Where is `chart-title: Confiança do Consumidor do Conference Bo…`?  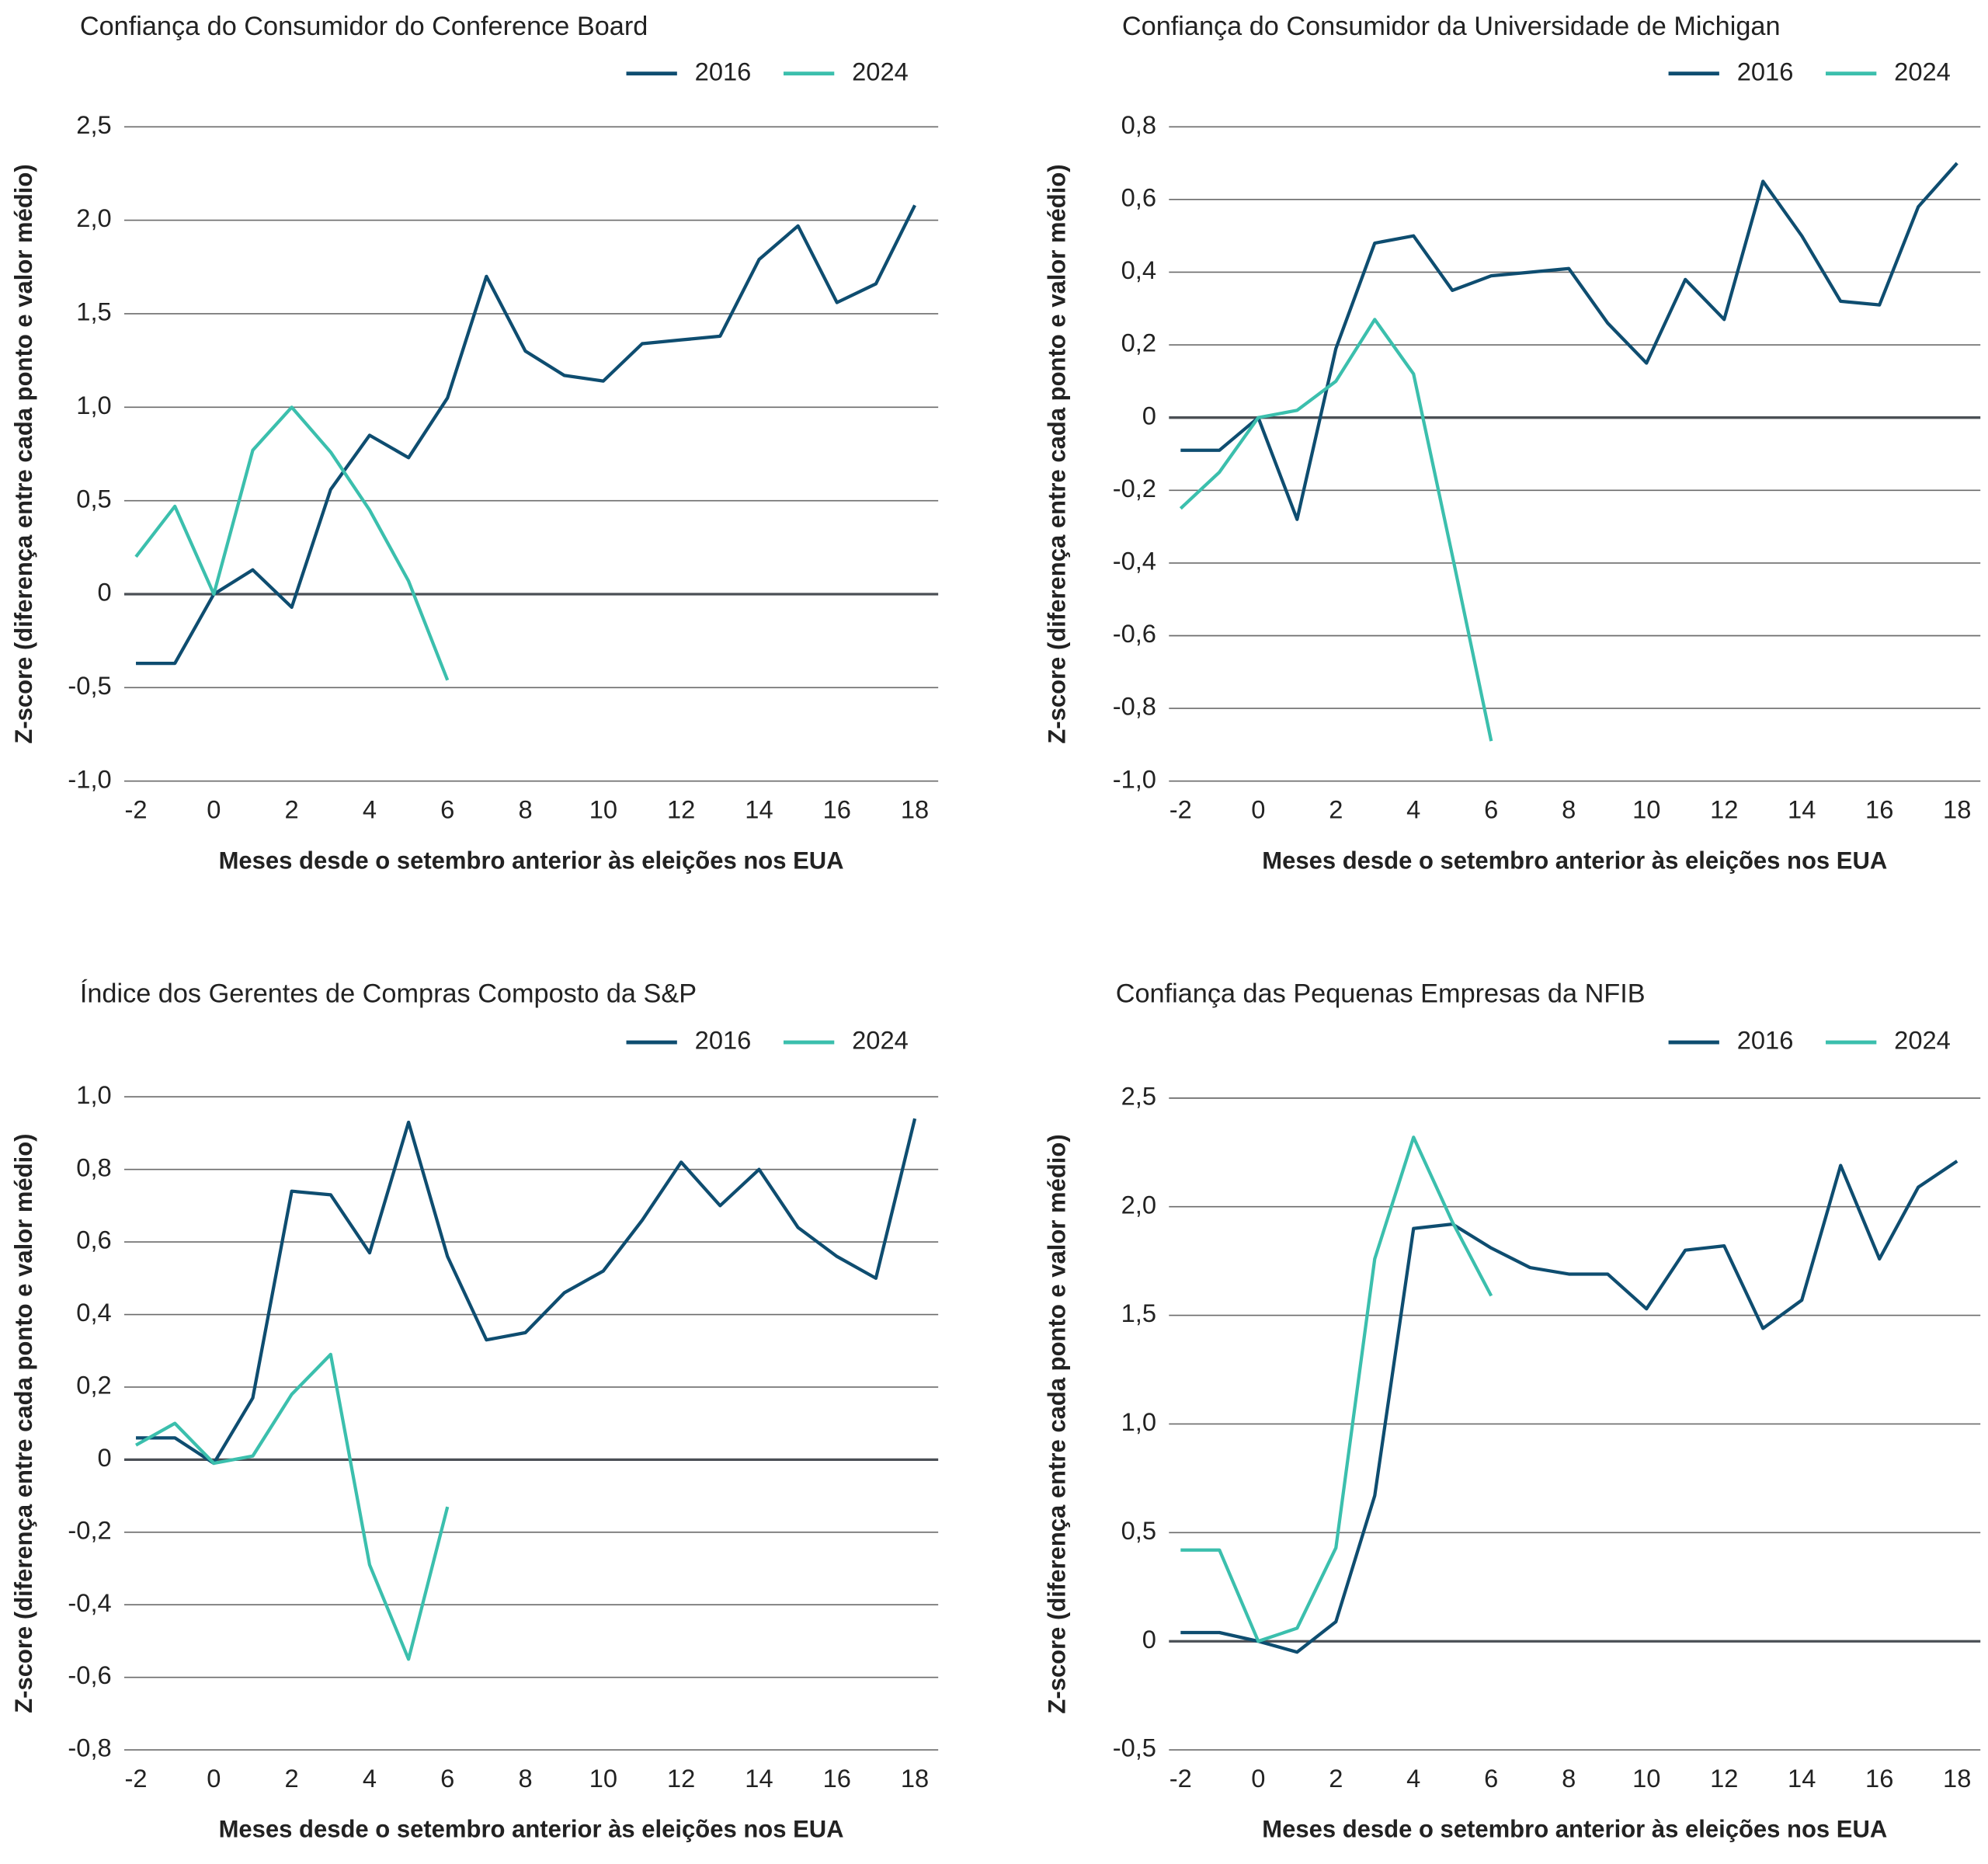 chart-title: Confiança do Consumidor do Conference Bo… is located at coordinates (364, 26).